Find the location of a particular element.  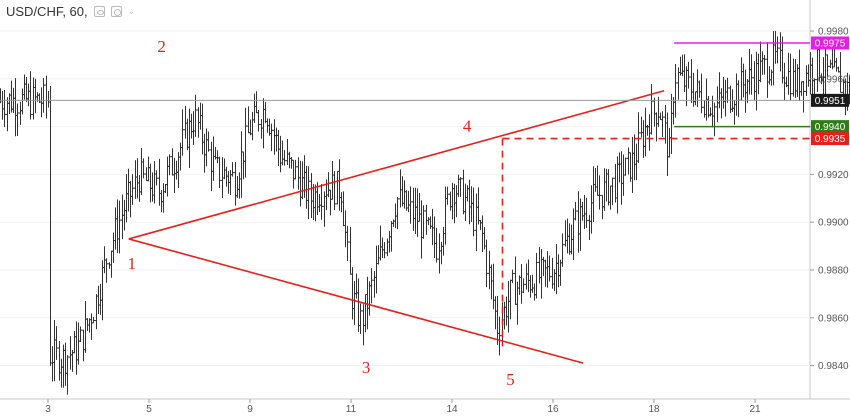

support-line-tag is located at coordinates (830, 127).